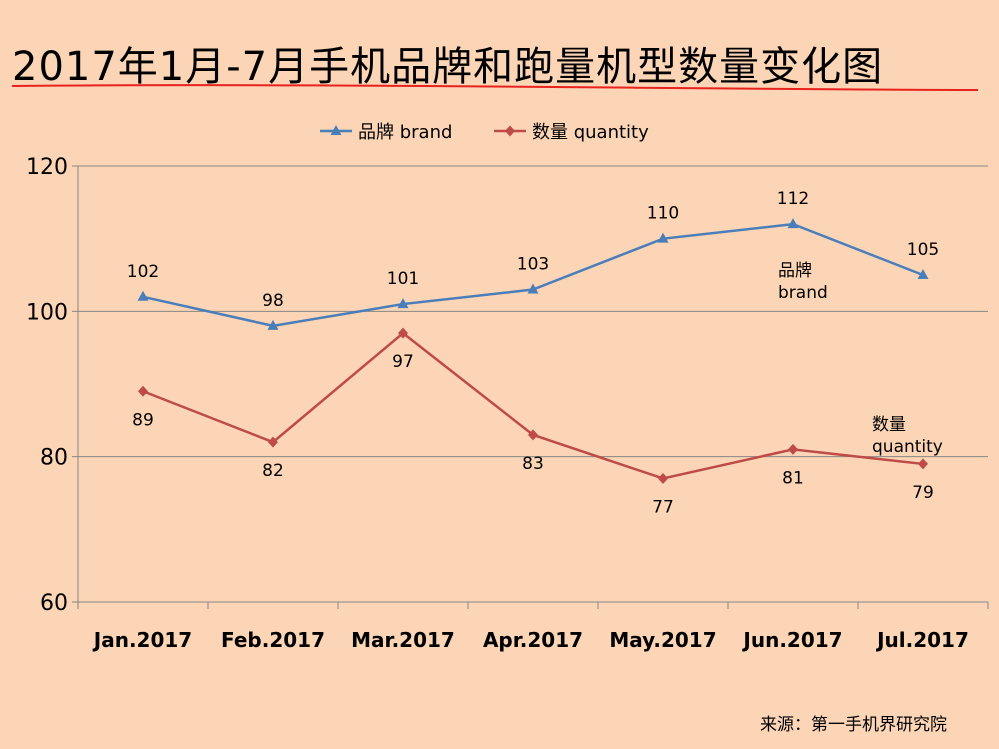 This screenshot has width=999, height=749. Describe the element at coordinates (663, 507) in the screenshot. I see `data-label: 77` at that location.